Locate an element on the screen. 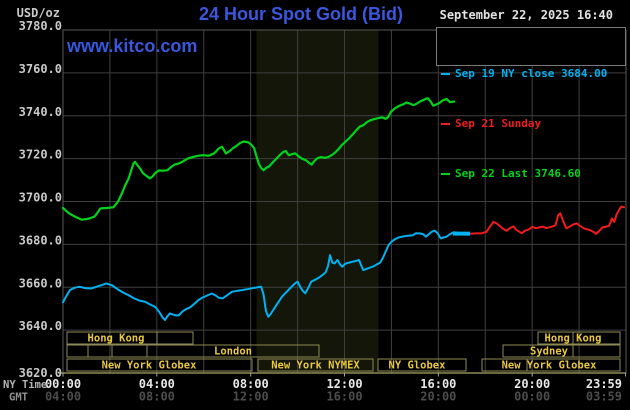 The height and width of the screenshot is (410, 630). y-tick-label: 3660.0 is located at coordinates (40, 283).